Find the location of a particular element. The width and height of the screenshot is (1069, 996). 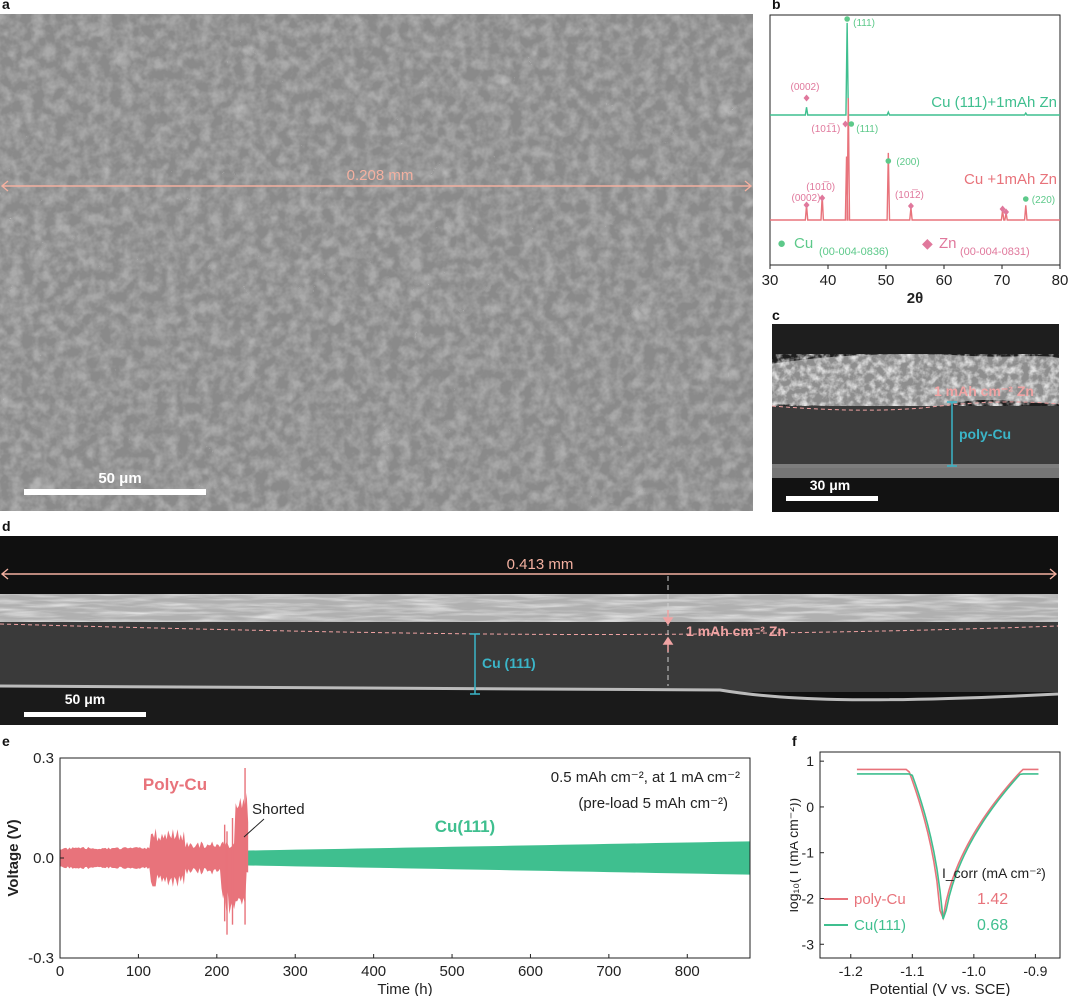

zn-arrows-d is located at coordinates (668, 631).